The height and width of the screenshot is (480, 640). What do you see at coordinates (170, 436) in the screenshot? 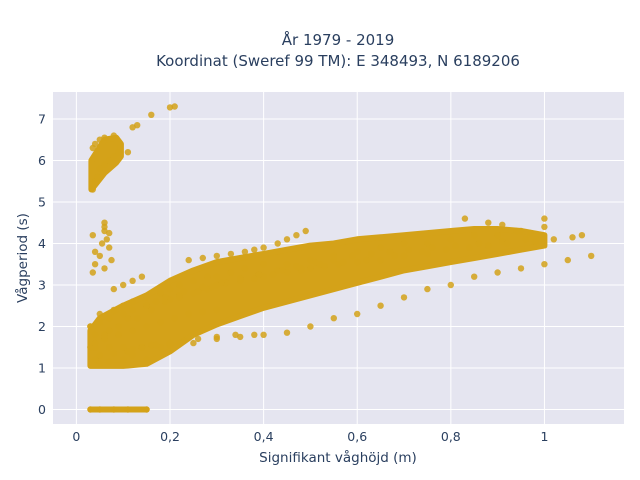
I see `x-tick-label: 0,2` at bounding box center [170, 436].